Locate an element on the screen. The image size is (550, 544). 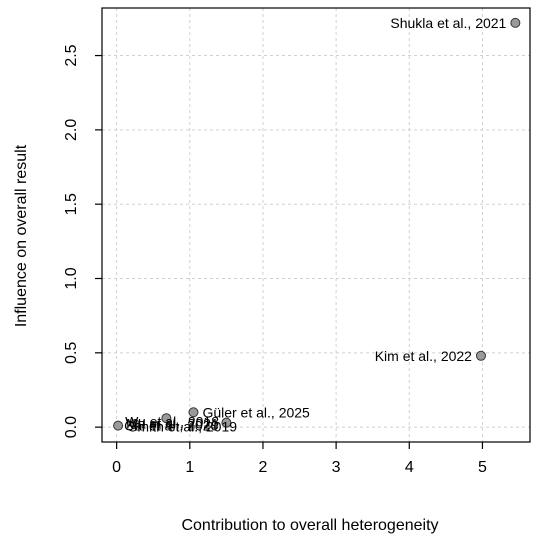
y-tick-label: 0.5 is located at coordinates (71, 353).